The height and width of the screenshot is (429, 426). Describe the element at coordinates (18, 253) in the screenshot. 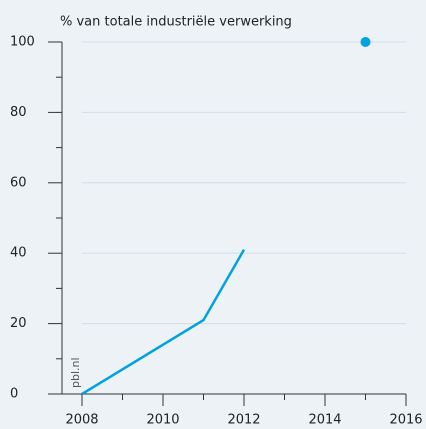

I see `y-tick-label: 40` at that location.